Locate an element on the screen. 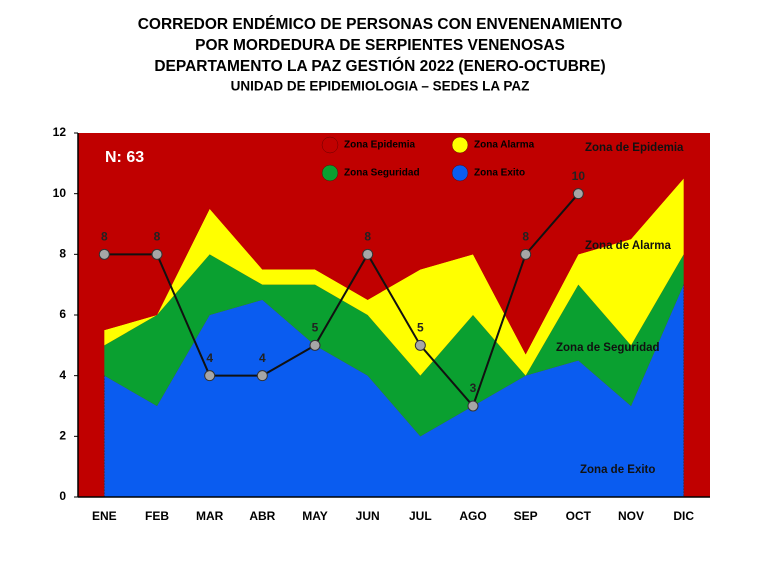  n-label: N: 63 is located at coordinates (124, 157).